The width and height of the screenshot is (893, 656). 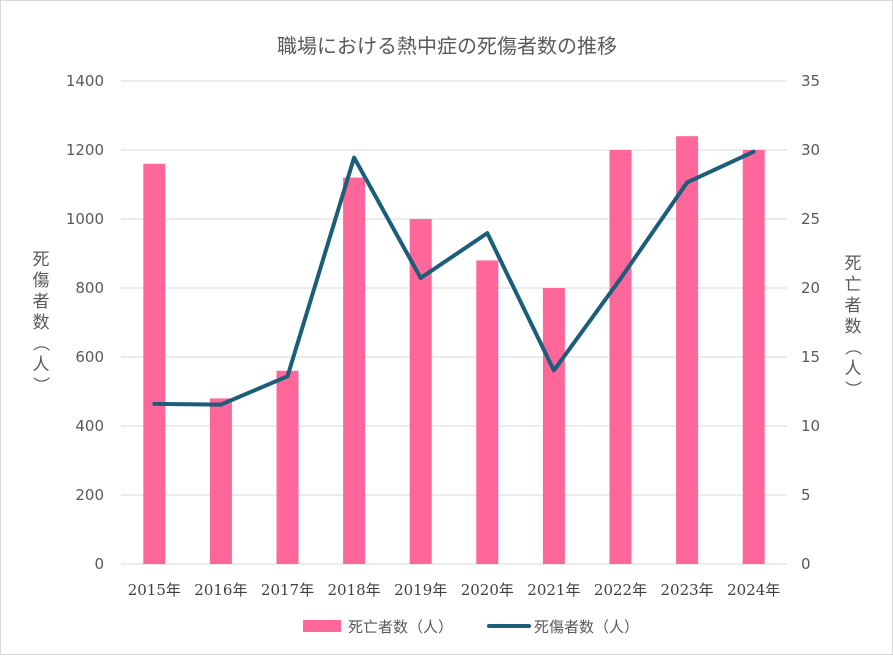 I want to click on left-axis-title: 死傷者数 （ 人 ）, so click(x=40, y=322).